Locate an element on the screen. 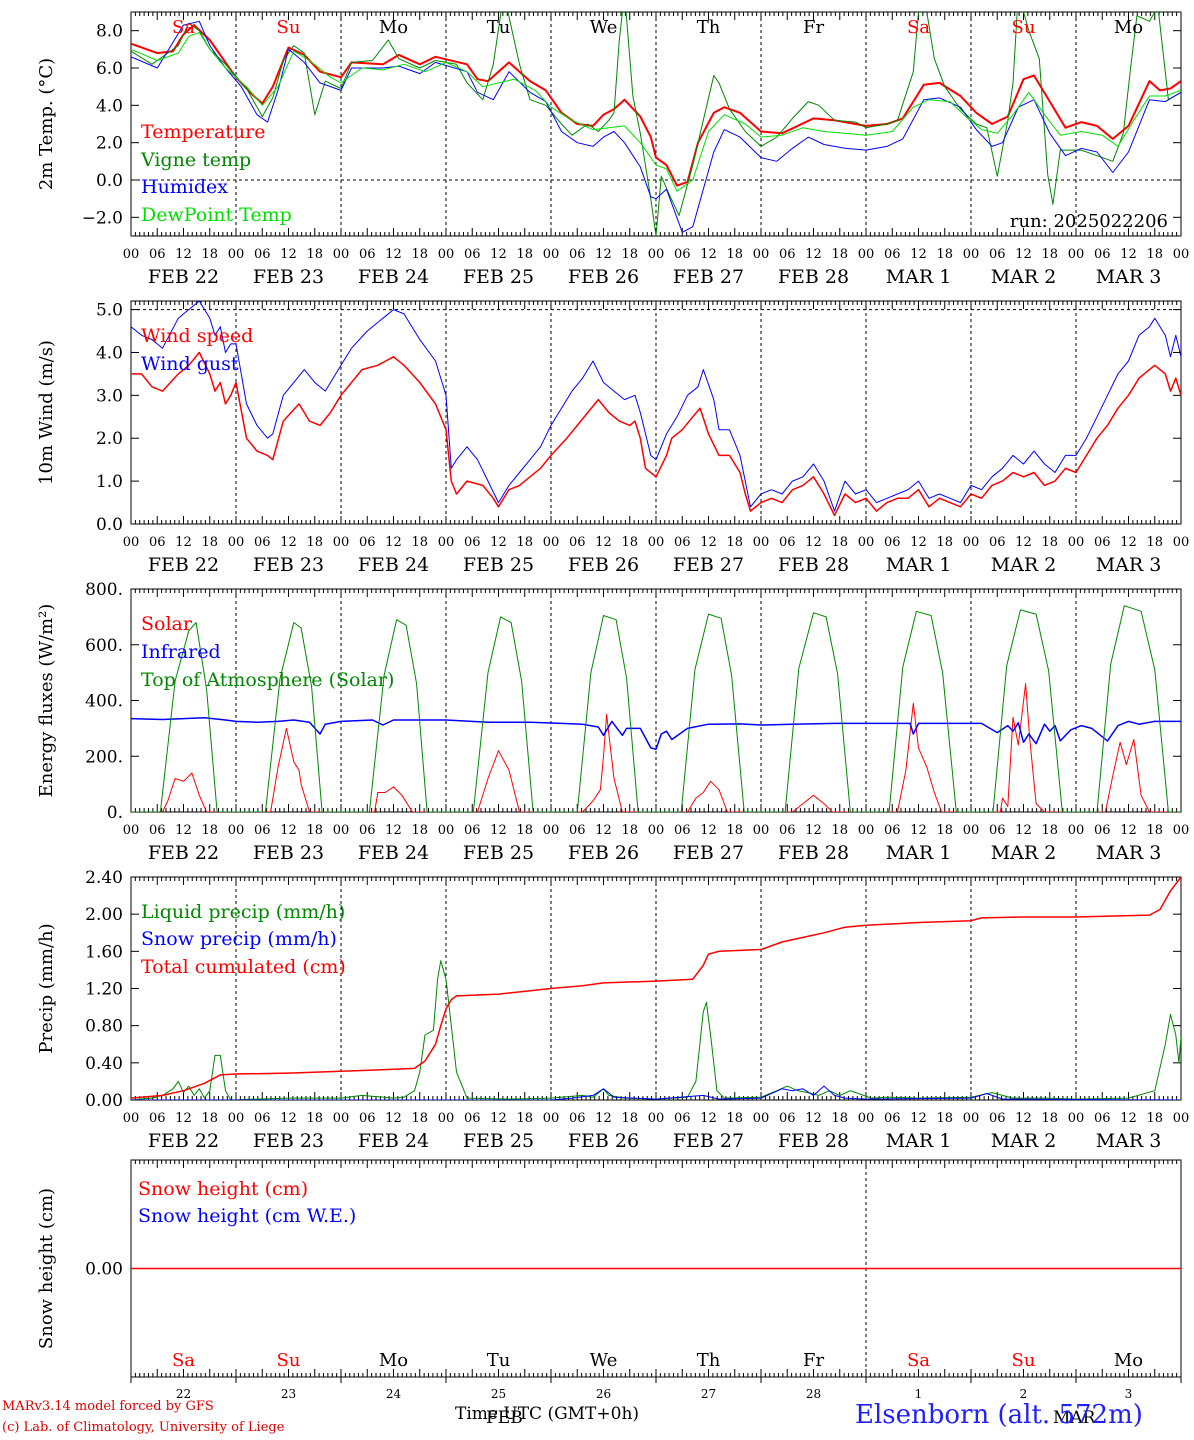 This screenshot has height=1440, width=1194. day-label: MAR 2 is located at coordinates (1024, 853).